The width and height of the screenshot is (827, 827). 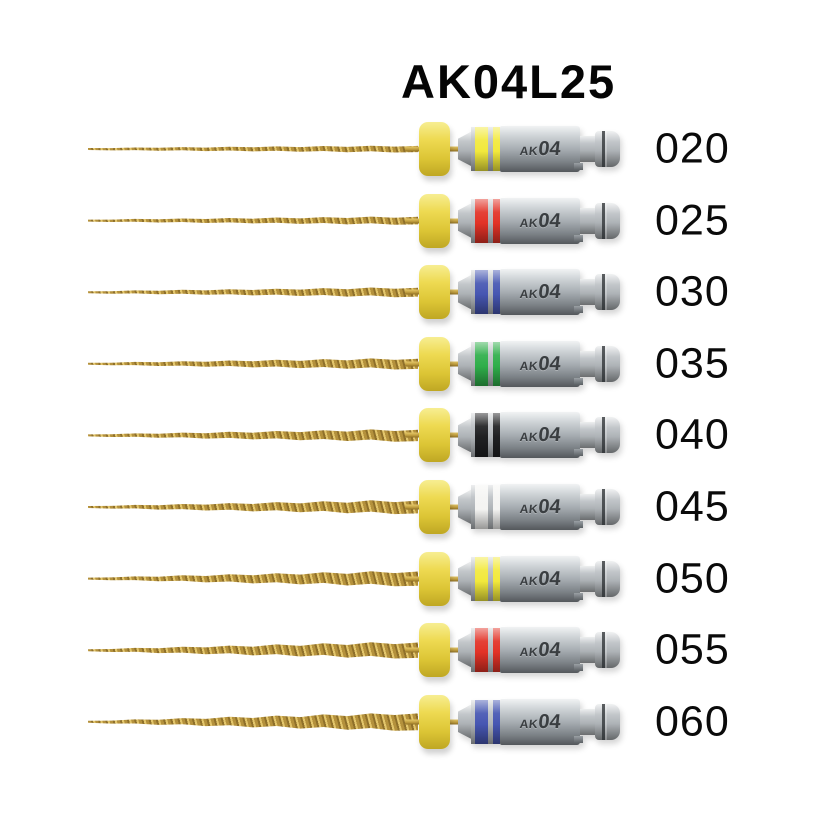 What do you see at coordinates (692, 363) in the screenshot?
I see `size-label: 035` at bounding box center [692, 363].